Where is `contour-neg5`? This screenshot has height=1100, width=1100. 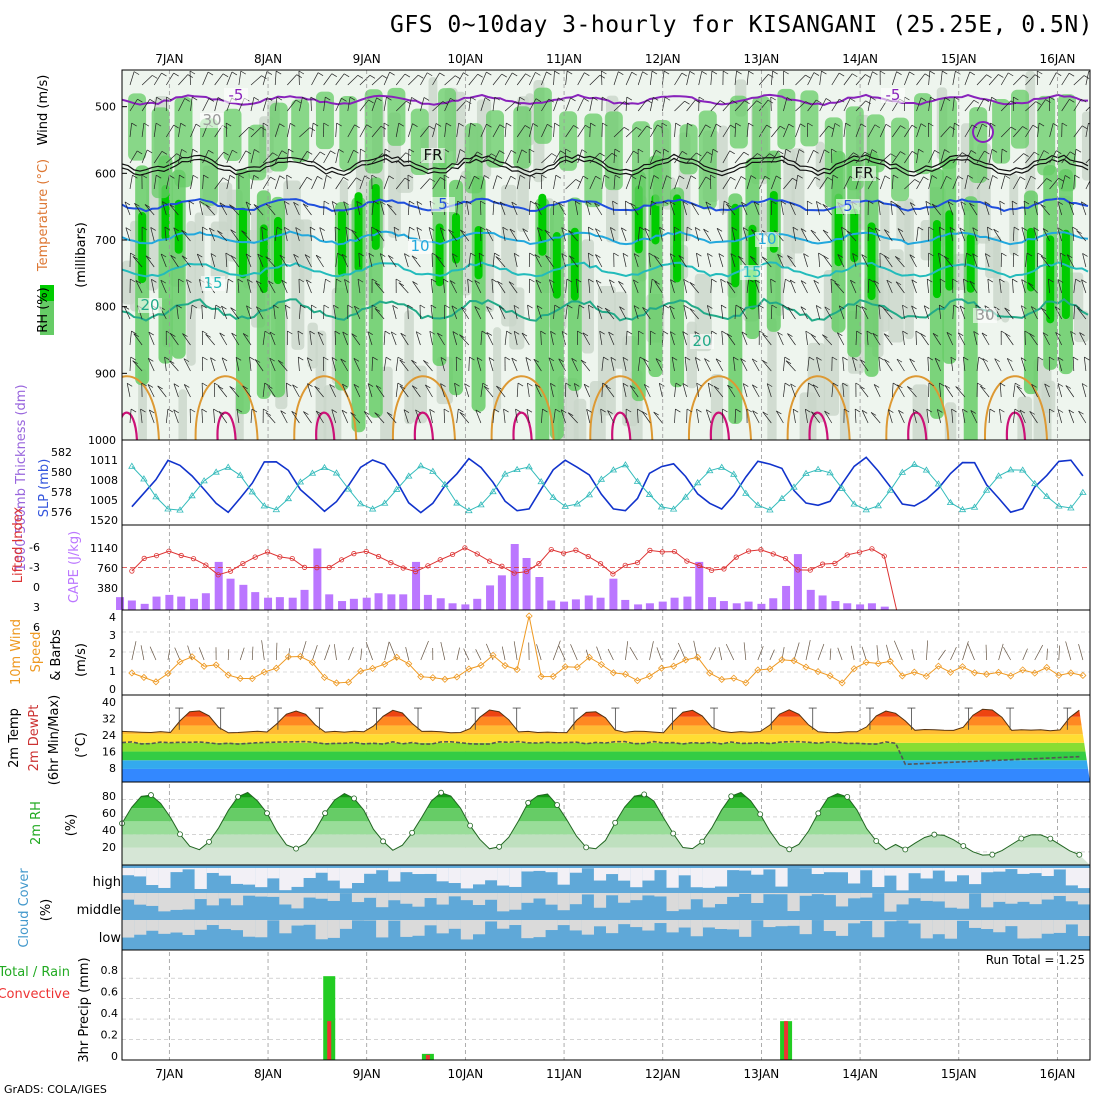
contour-neg5 is located at coordinates (605, 99).